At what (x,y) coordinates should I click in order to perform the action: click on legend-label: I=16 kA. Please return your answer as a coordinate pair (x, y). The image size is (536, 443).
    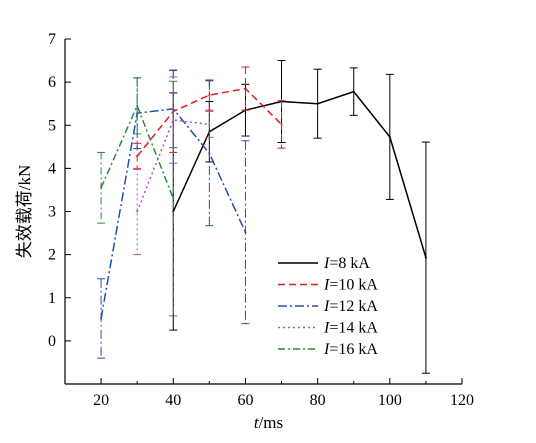
    Looking at the image, I should click on (350, 349).